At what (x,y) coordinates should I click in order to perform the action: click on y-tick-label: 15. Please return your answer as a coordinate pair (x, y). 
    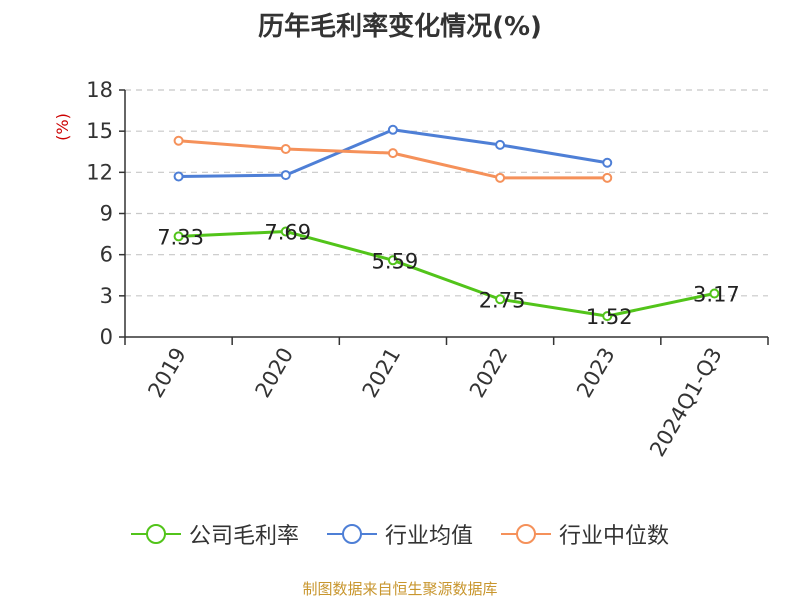
    Looking at the image, I should click on (99, 131).